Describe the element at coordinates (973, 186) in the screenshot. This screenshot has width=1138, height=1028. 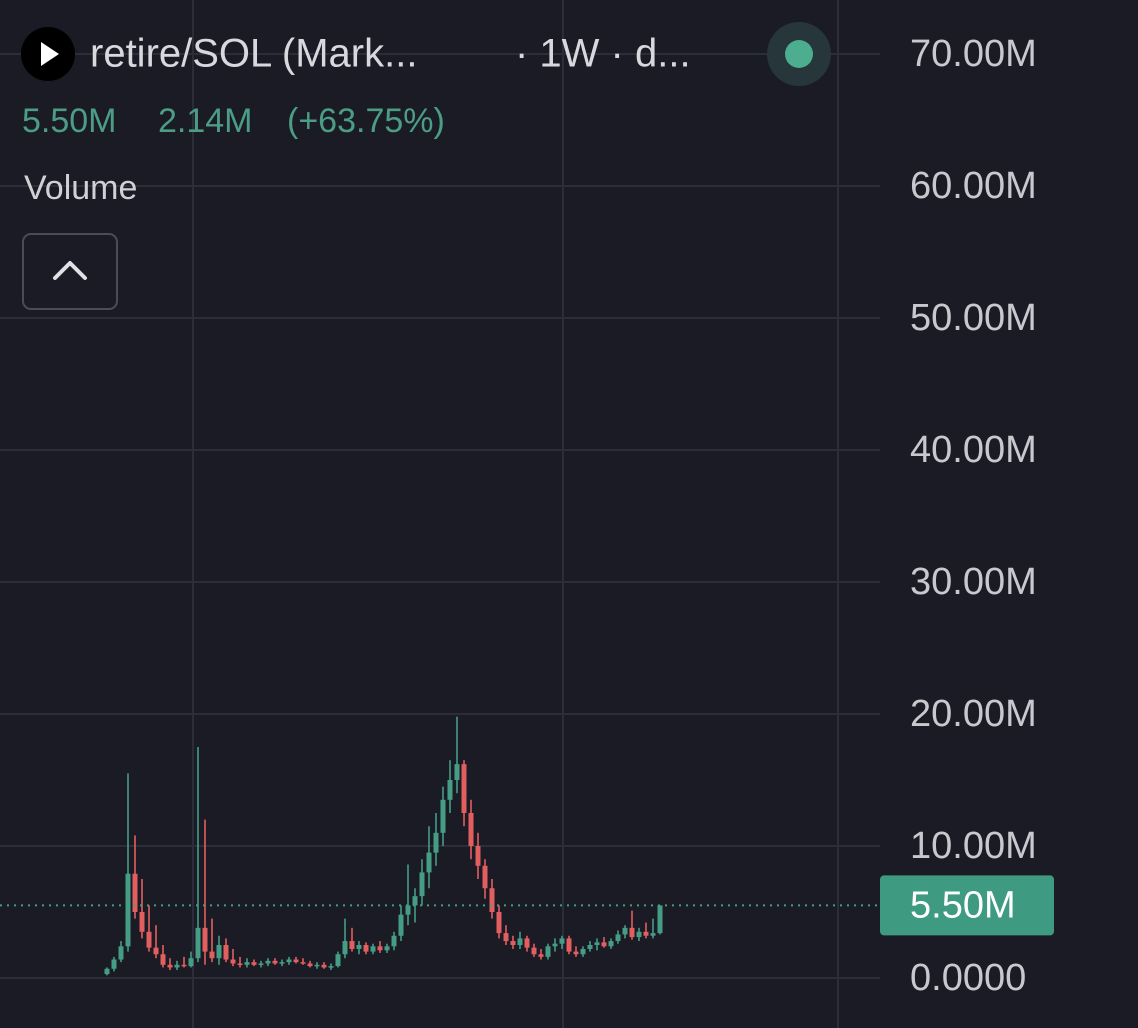
I see `y-tick-label: 60.00M` at that location.